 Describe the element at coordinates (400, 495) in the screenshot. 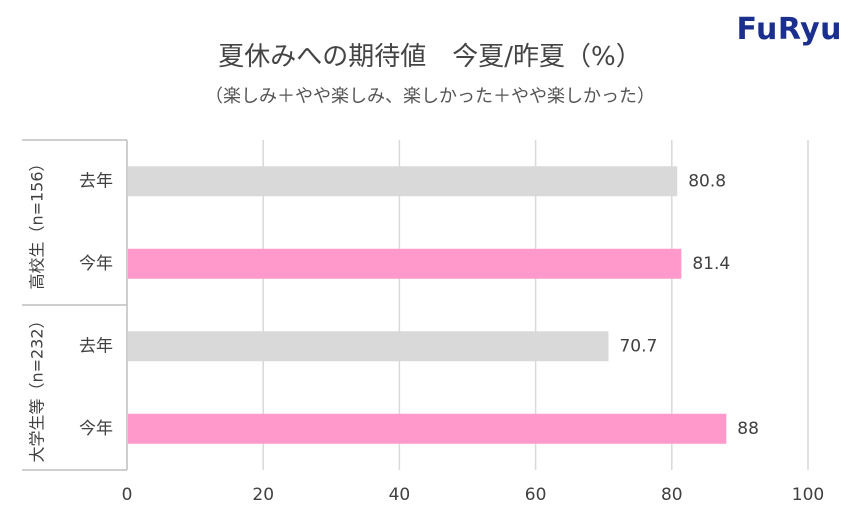

I see `x-tick-label: 40` at that location.